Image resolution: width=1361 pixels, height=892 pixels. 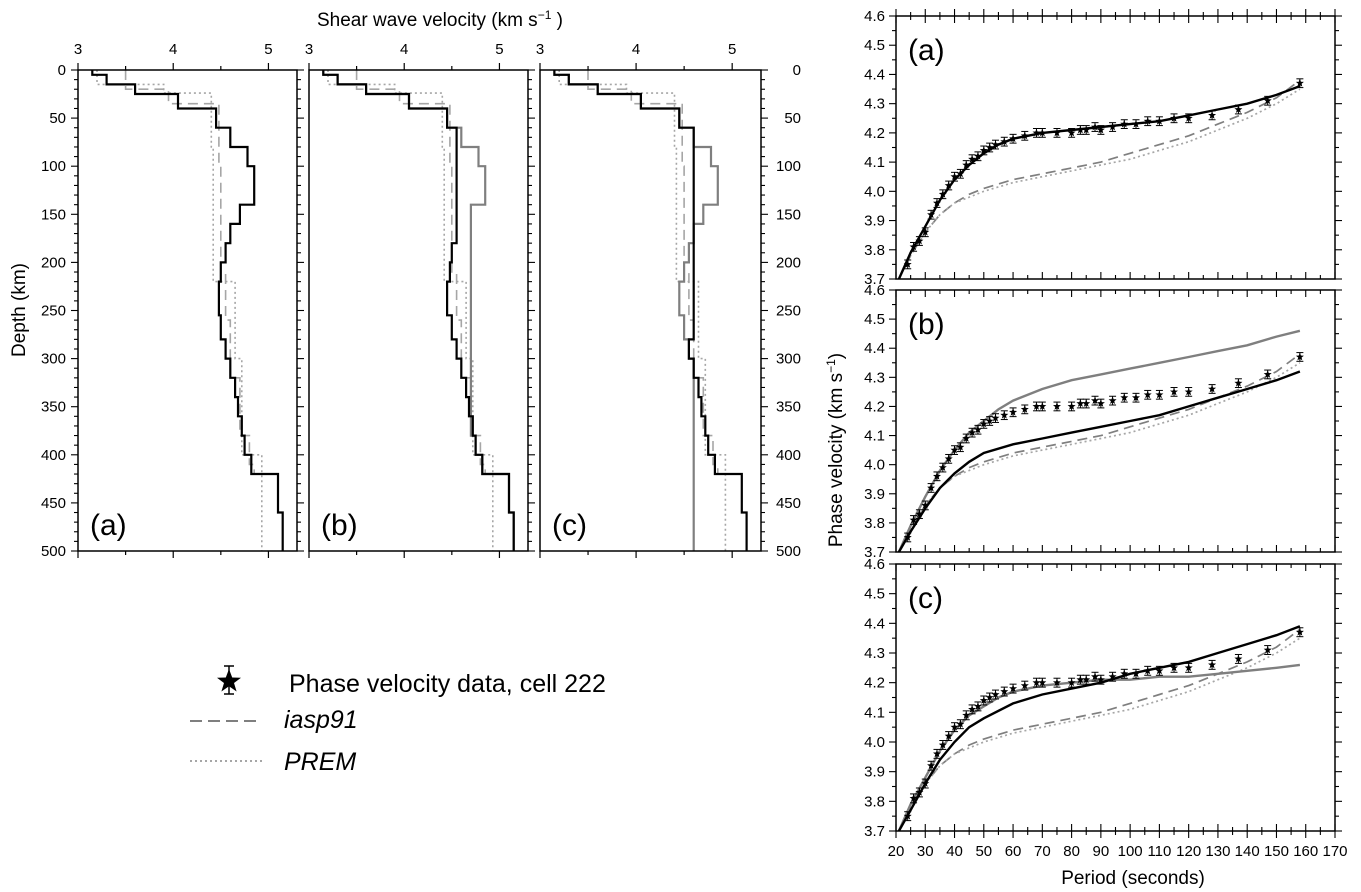 What do you see at coordinates (179, 310) in the screenshot?
I see `depth-series-prem` at bounding box center [179, 310].